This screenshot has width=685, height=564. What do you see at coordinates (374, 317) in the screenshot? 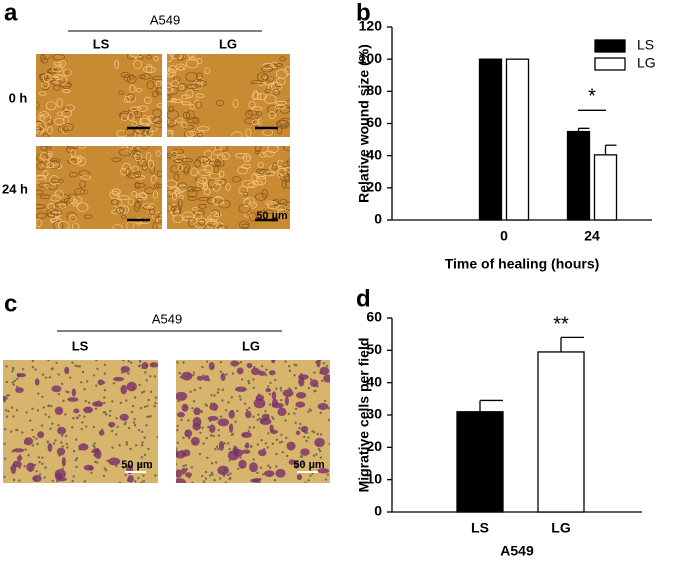
I see `y-tick-label: 60` at bounding box center [374, 317].